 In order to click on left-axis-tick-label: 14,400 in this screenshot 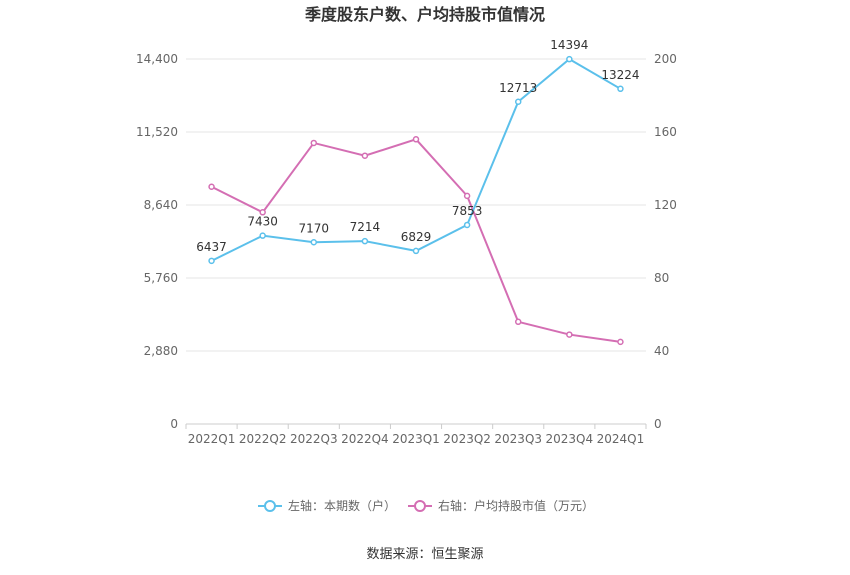, I will do `click(157, 59)`.